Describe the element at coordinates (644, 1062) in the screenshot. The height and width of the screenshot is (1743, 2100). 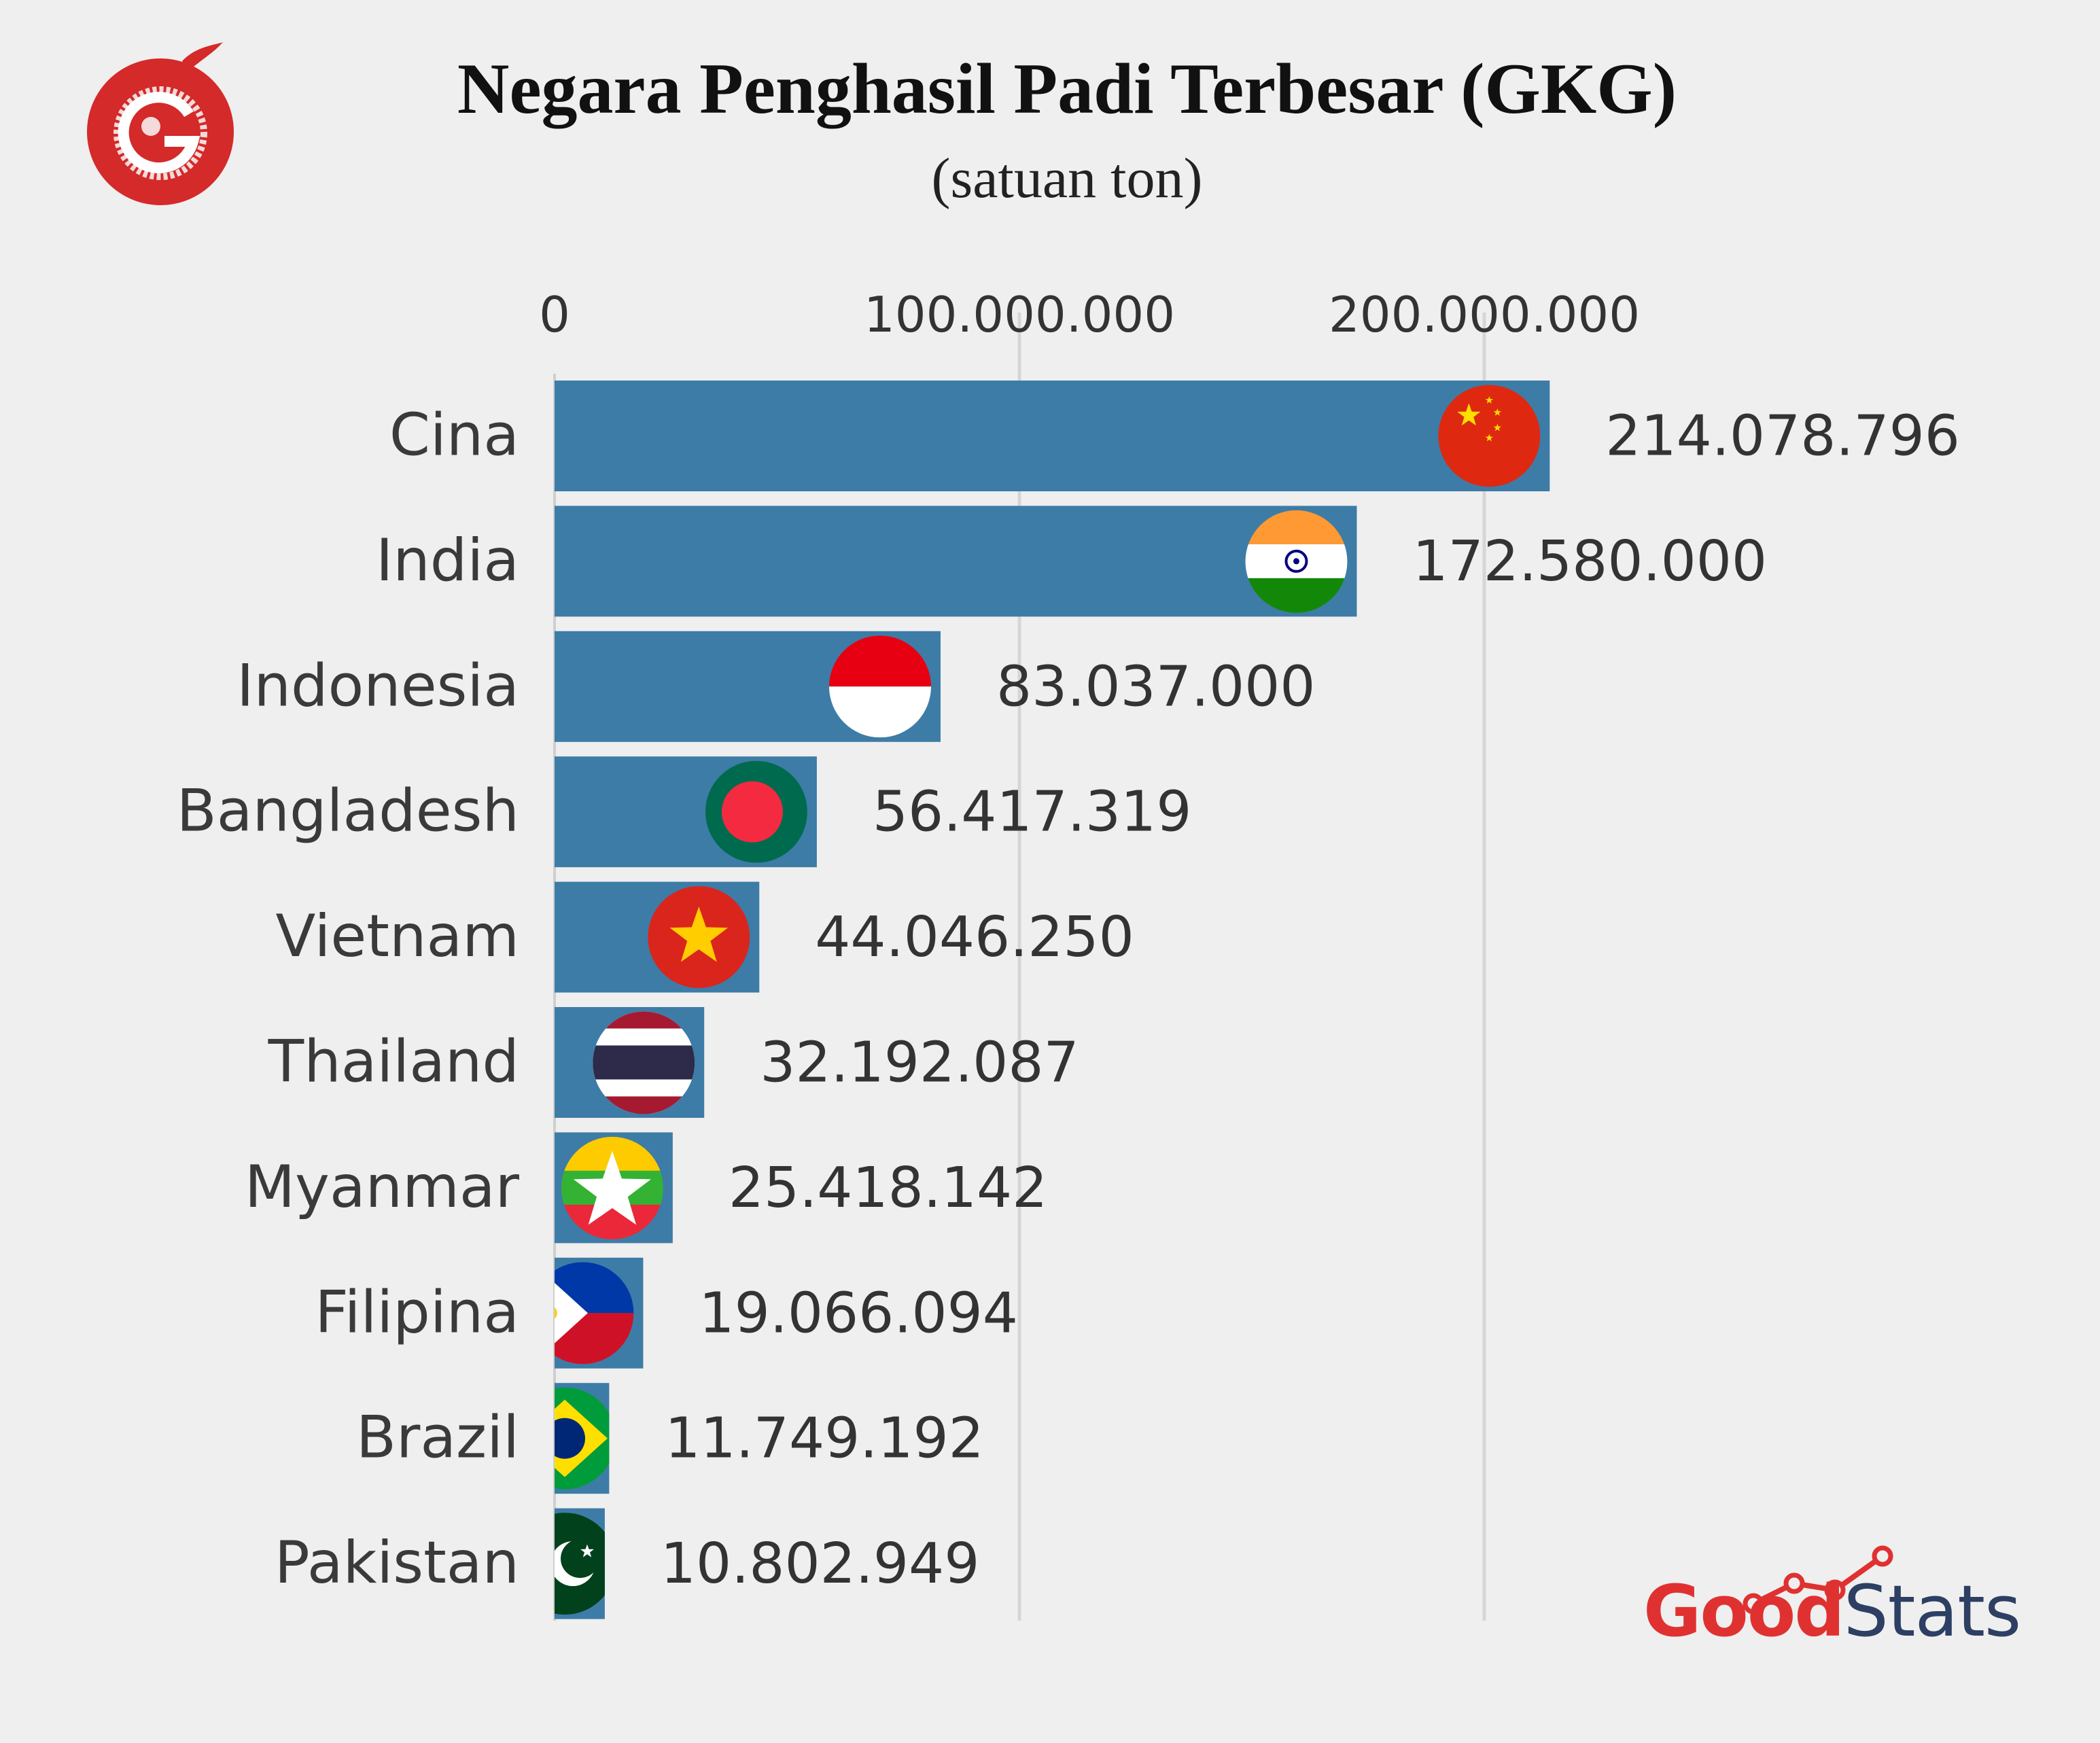
I see `thailand-flag-icon` at that location.